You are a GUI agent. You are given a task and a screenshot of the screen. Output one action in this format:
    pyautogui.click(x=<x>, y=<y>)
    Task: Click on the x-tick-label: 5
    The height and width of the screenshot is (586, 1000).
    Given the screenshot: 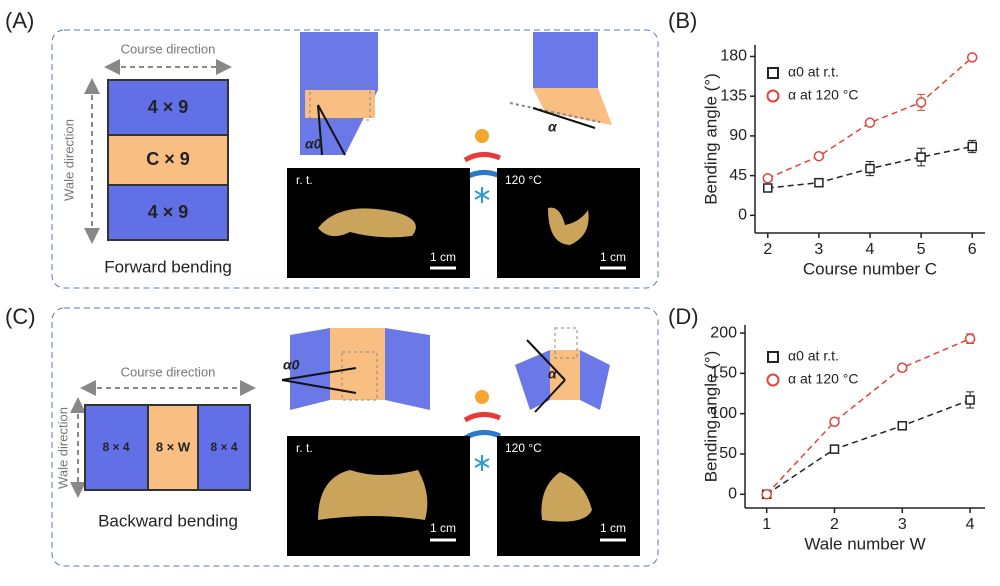 What is the action you would take?
    pyautogui.click(x=921, y=249)
    